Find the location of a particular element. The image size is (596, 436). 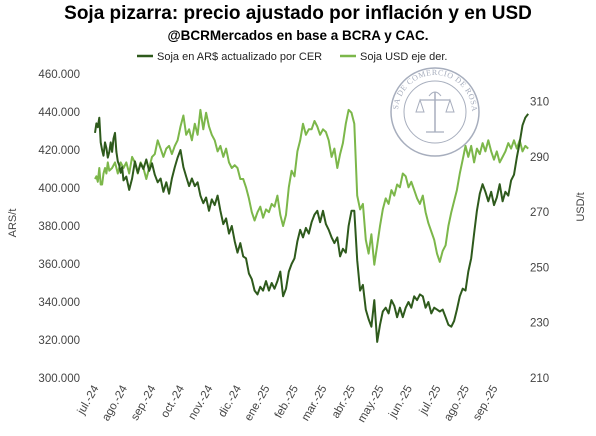

x-tick-label: ene.-25 is located at coordinates (258, 404).